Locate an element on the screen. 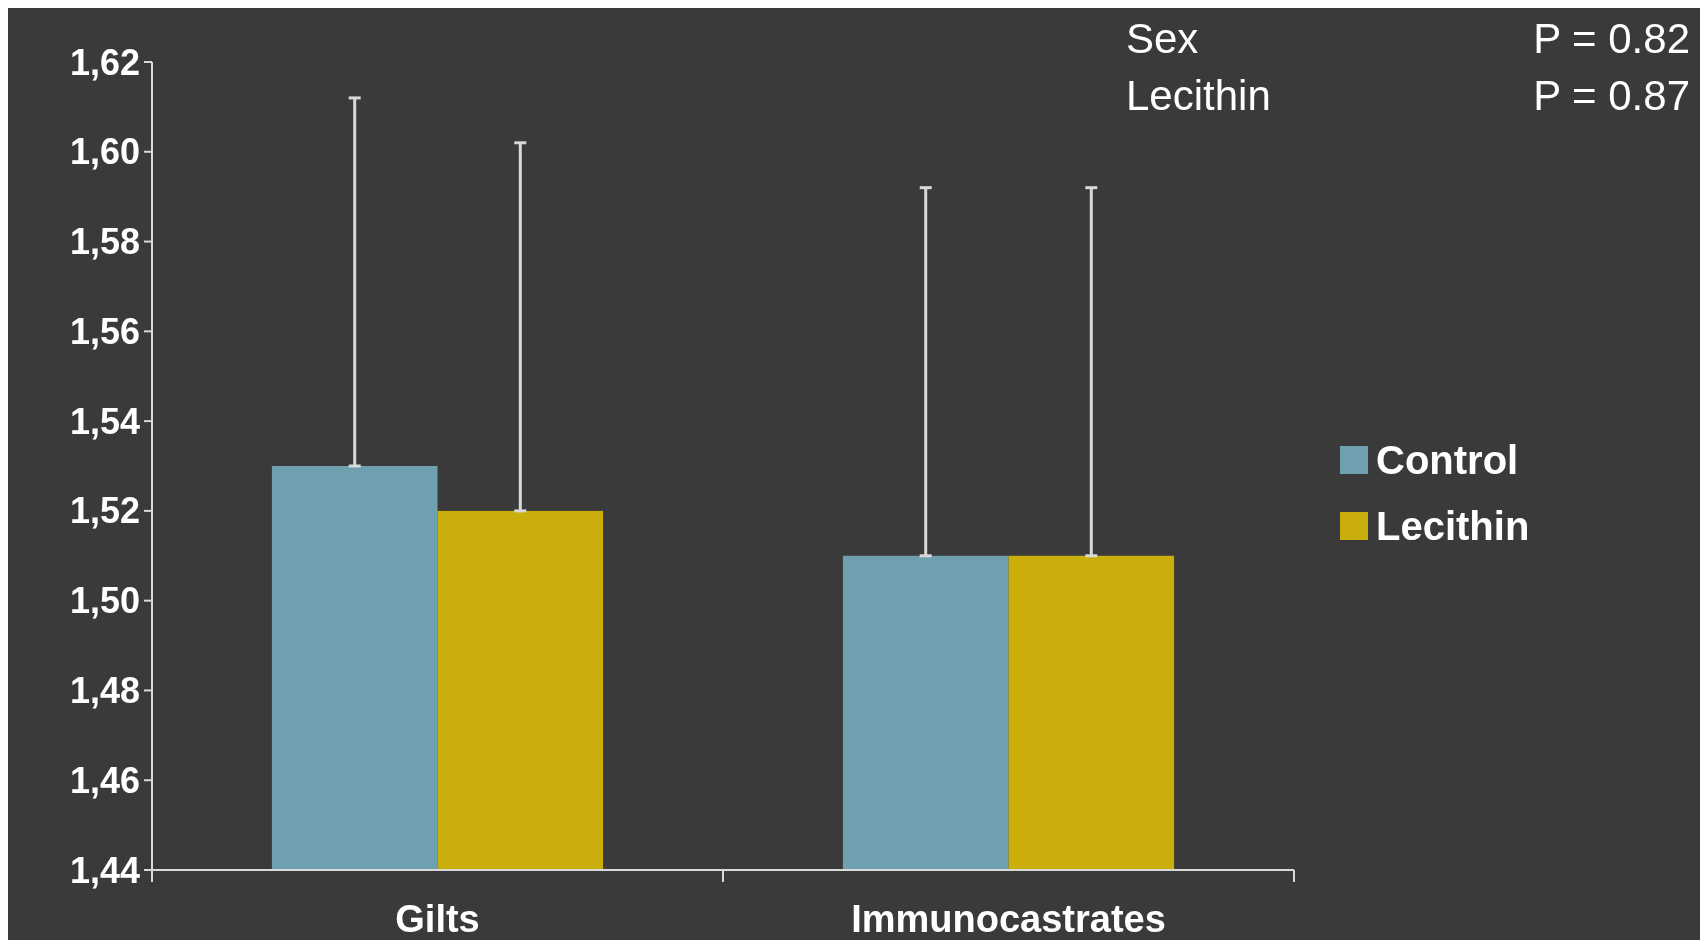  x-tick-label: Immunocastrates is located at coordinates (1008, 919).